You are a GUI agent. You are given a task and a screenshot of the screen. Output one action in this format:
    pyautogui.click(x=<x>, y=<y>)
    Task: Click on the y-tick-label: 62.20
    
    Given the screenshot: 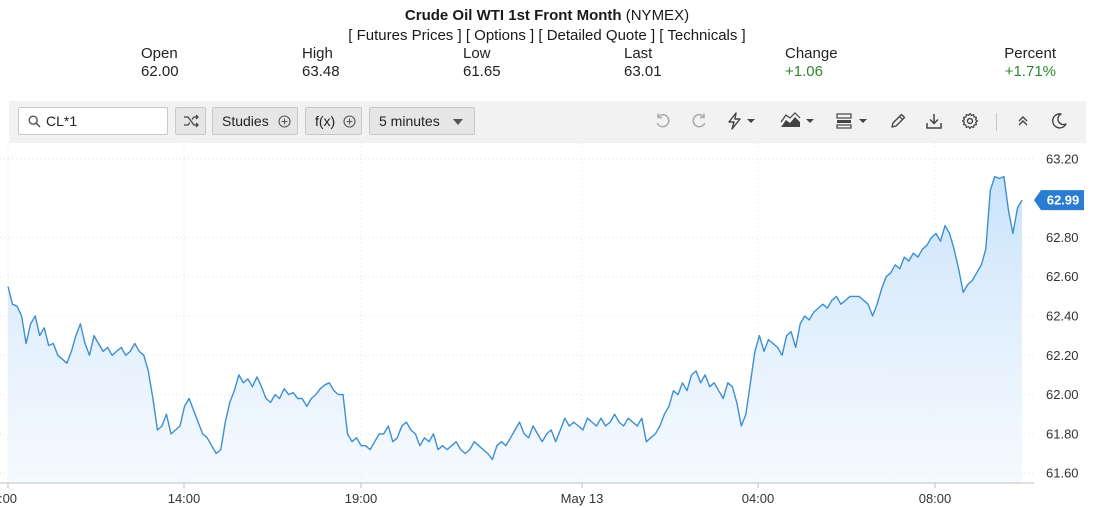 What is the action you would take?
    pyautogui.click(x=1062, y=355)
    